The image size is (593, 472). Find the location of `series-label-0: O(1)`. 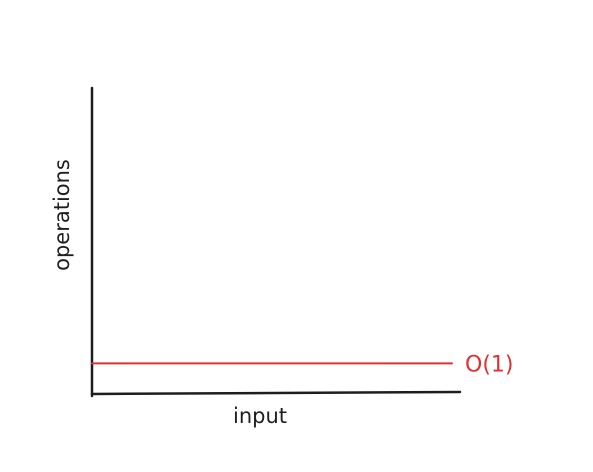

series-label-0: O(1) is located at coordinates (489, 364).